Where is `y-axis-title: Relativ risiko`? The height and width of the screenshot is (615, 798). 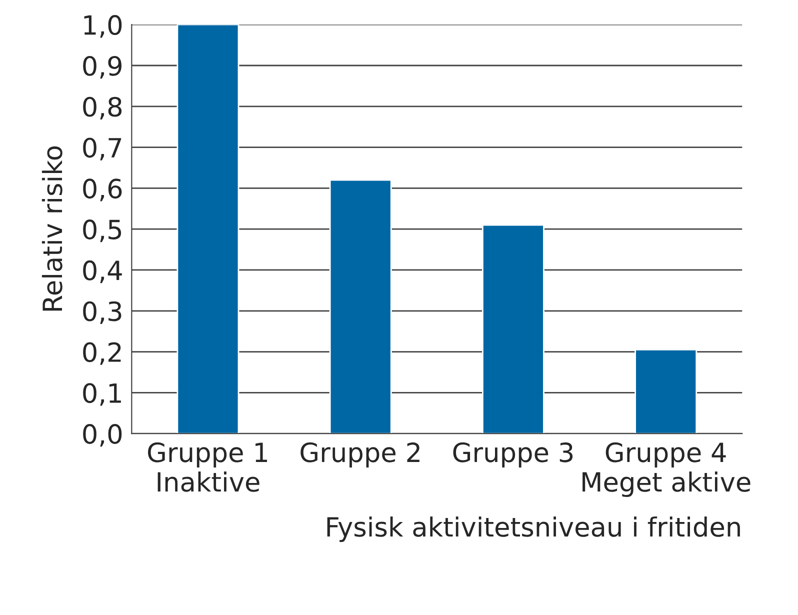 y-axis-title: Relativ risiko is located at coordinates (52, 228).